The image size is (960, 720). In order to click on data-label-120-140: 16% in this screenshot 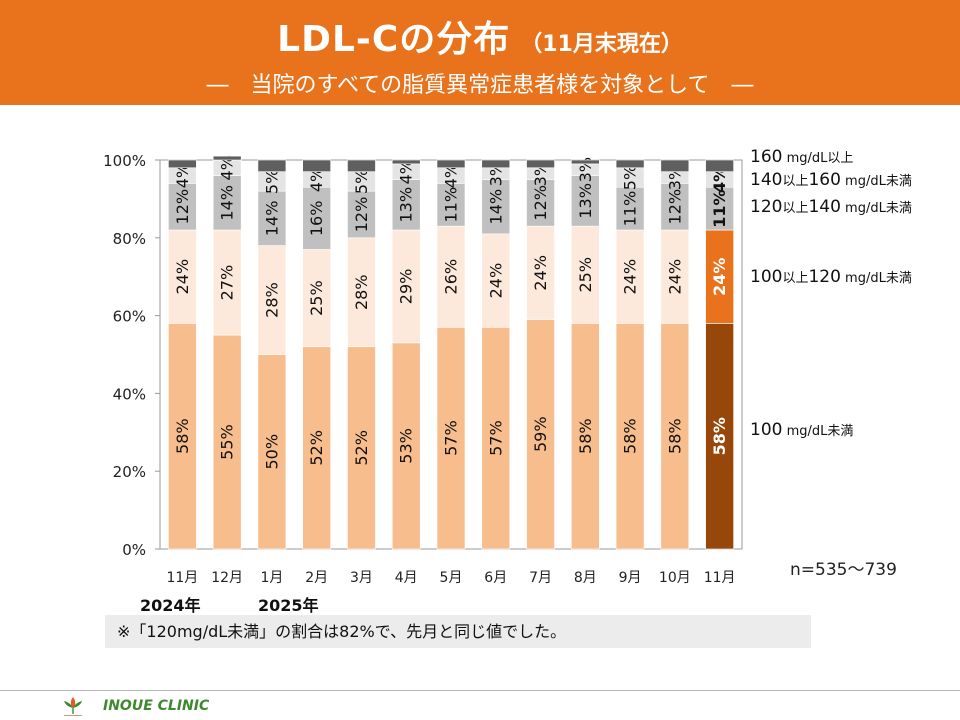, I will do `click(316, 219)`.